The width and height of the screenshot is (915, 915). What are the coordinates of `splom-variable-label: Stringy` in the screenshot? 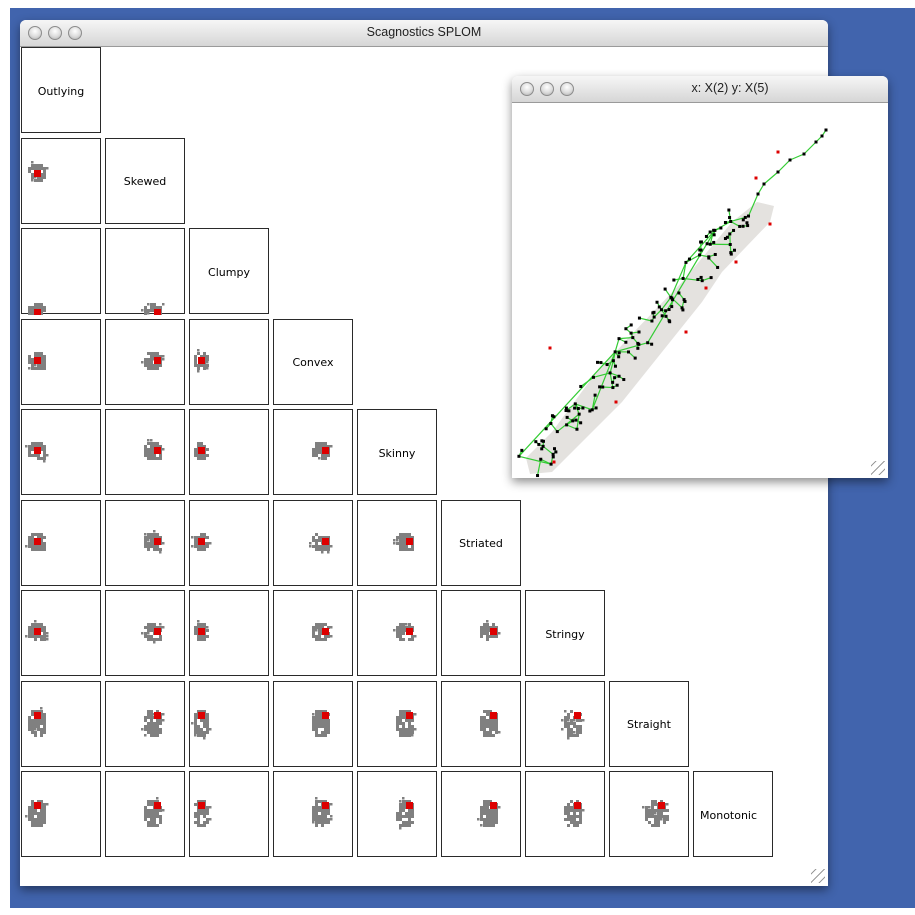 It's located at (565, 634).